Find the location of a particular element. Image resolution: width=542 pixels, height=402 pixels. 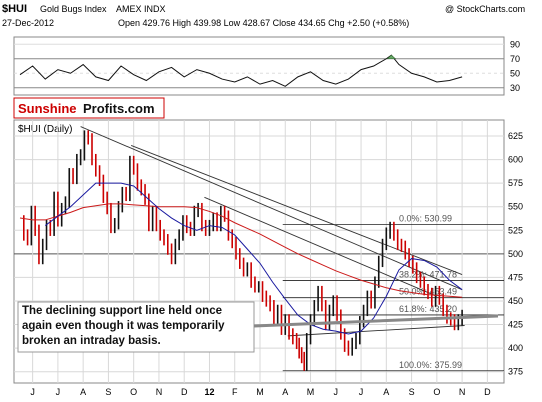

rsi-grid is located at coordinates (259, 66).